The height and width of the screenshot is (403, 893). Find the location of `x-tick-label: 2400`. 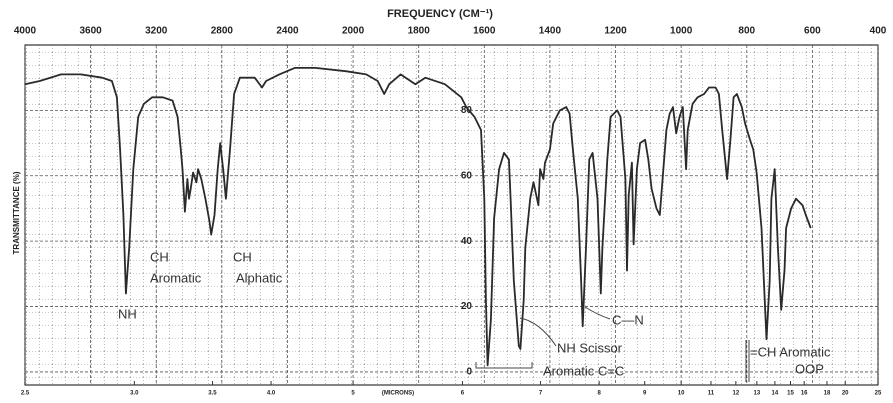

x-tick-label: 2400 is located at coordinates (287, 31).